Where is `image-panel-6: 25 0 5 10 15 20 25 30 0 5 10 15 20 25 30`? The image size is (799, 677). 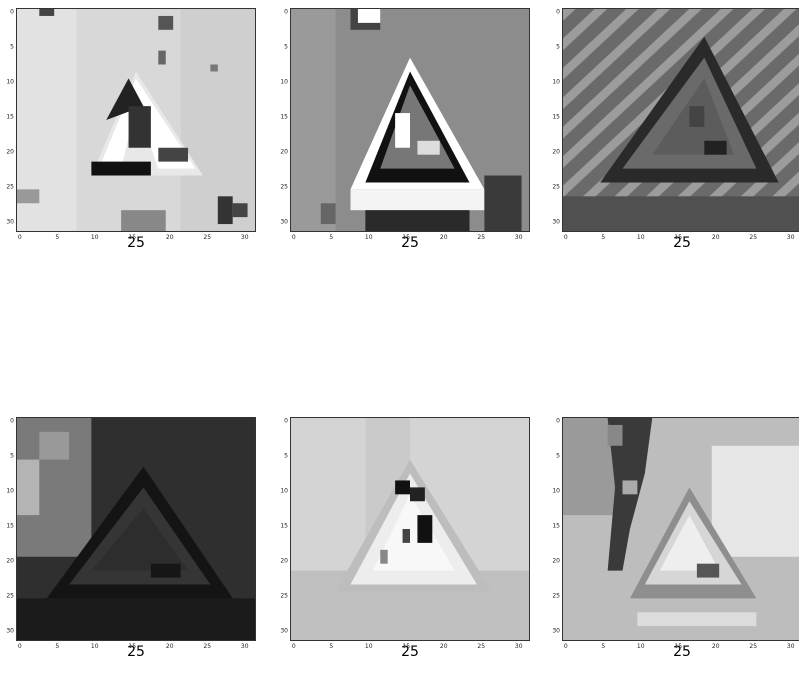
image-panel-6: 25 0 5 10 15 20 25 30 0 5 10 15 20 25 30 is located at coordinates (675, 547).